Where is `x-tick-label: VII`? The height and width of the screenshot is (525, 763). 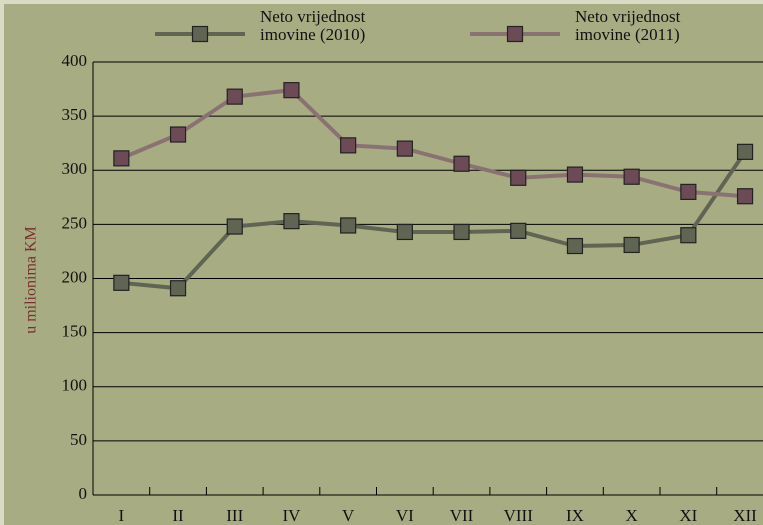 x-tick-label: VII is located at coordinates (462, 515).